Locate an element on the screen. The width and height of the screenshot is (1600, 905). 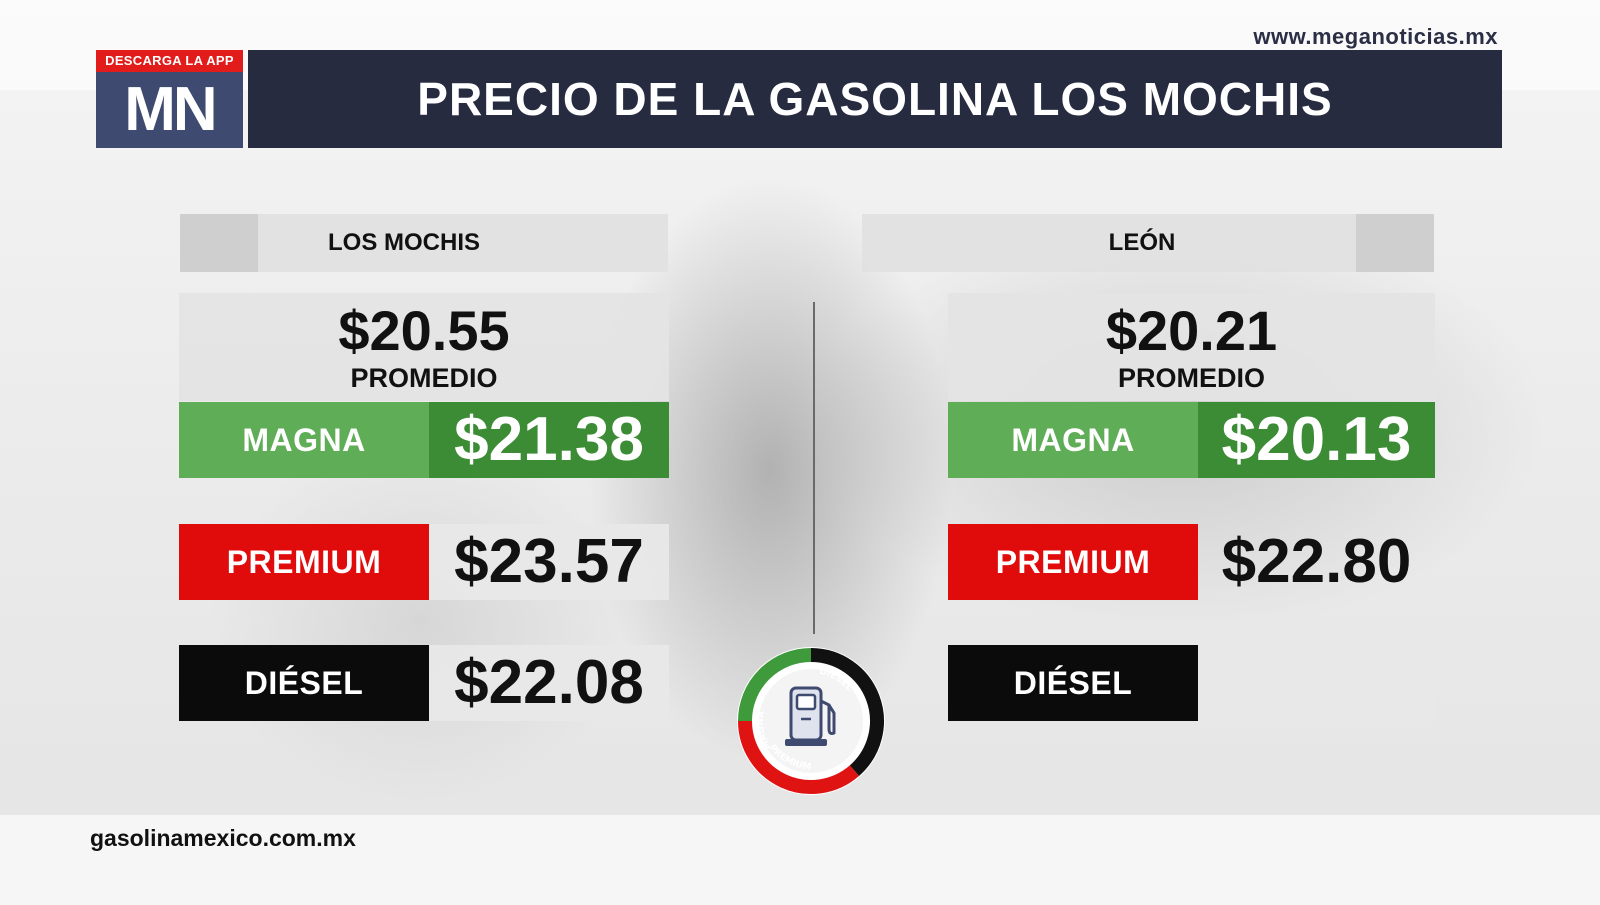
premium-price: $23.57 is located at coordinates (549, 562).